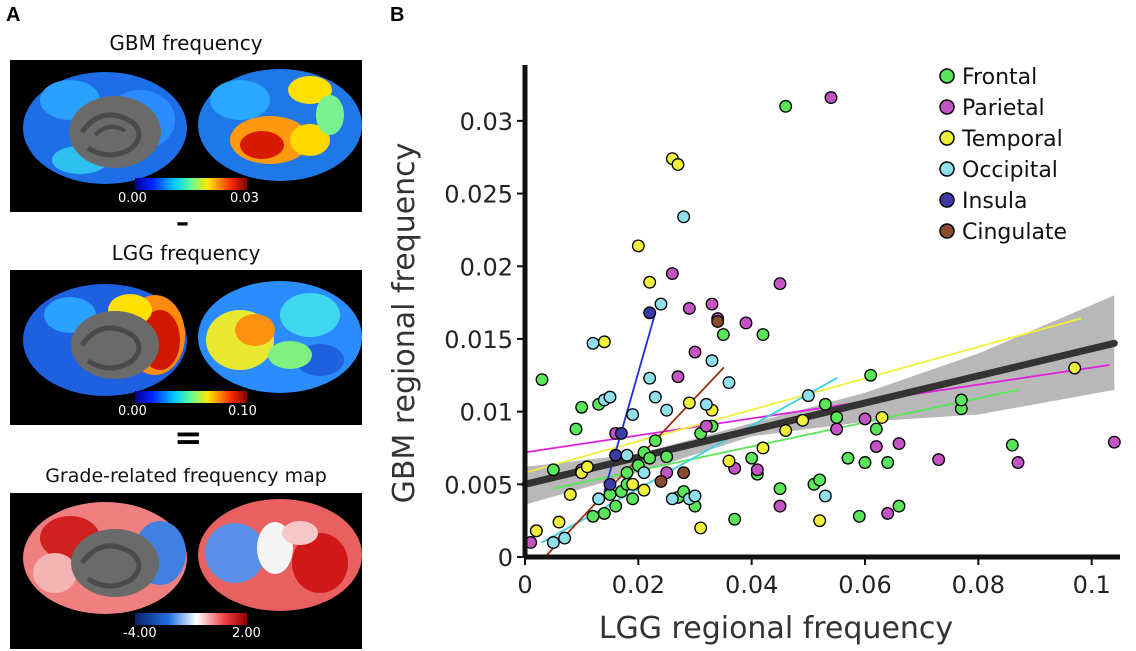 The image size is (1136, 651). Describe the element at coordinates (191, 184) in the screenshot. I see `gbm-colorbar` at that location.